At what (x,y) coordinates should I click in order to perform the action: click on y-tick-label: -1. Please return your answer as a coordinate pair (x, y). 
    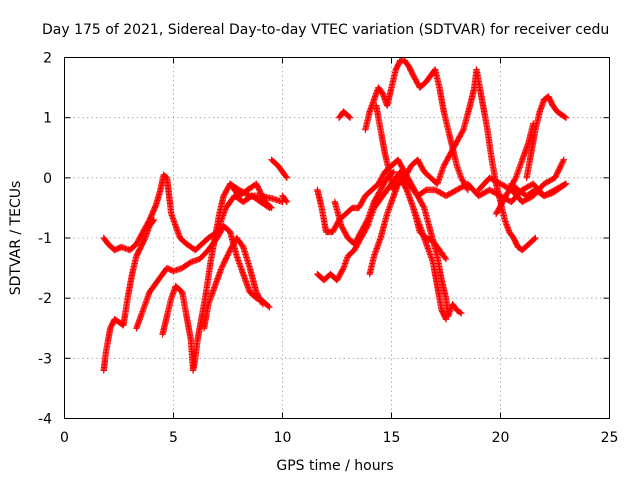
    Looking at the image, I should click on (45, 239).